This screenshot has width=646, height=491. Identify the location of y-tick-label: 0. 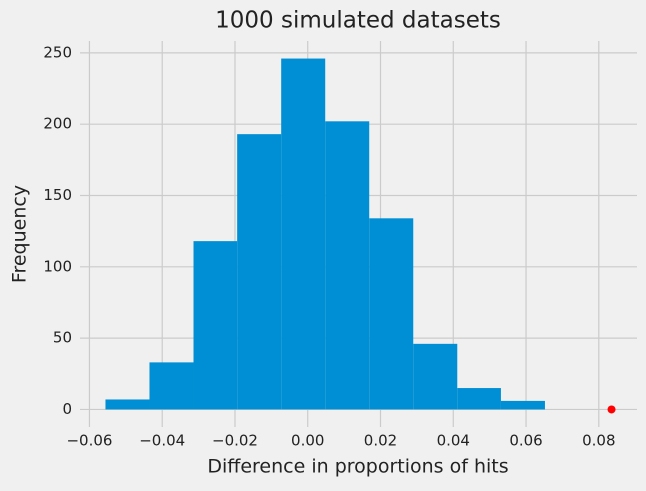
(67, 409).